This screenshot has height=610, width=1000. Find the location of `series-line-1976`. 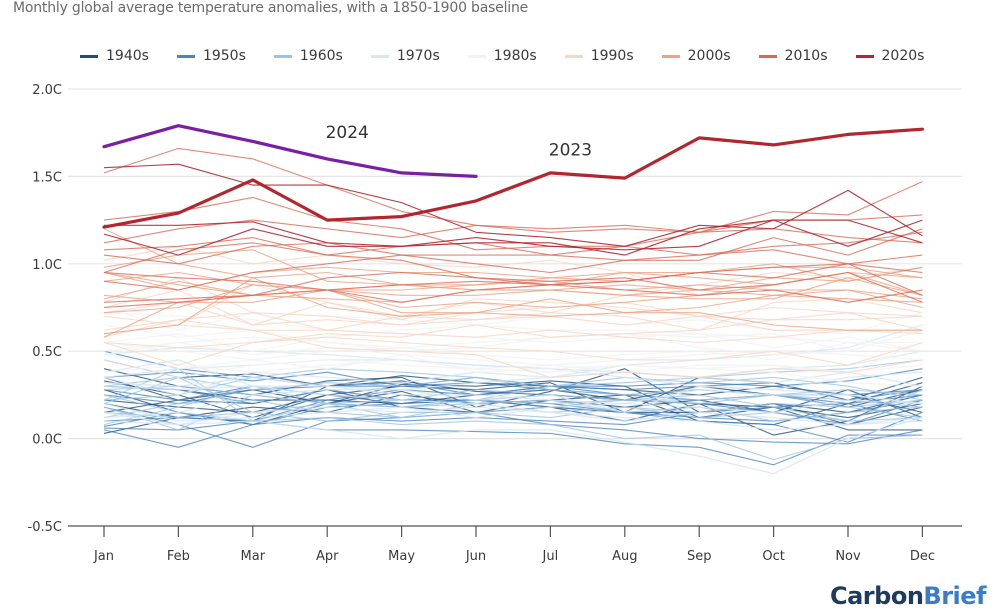

series-line-1976 is located at coordinates (513, 443).